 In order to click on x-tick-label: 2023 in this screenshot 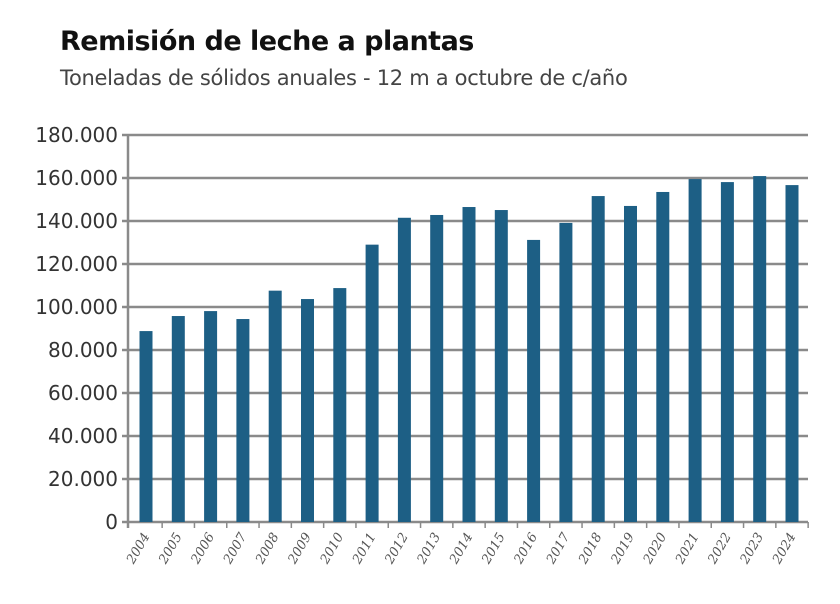, I will do `click(752, 549)`.